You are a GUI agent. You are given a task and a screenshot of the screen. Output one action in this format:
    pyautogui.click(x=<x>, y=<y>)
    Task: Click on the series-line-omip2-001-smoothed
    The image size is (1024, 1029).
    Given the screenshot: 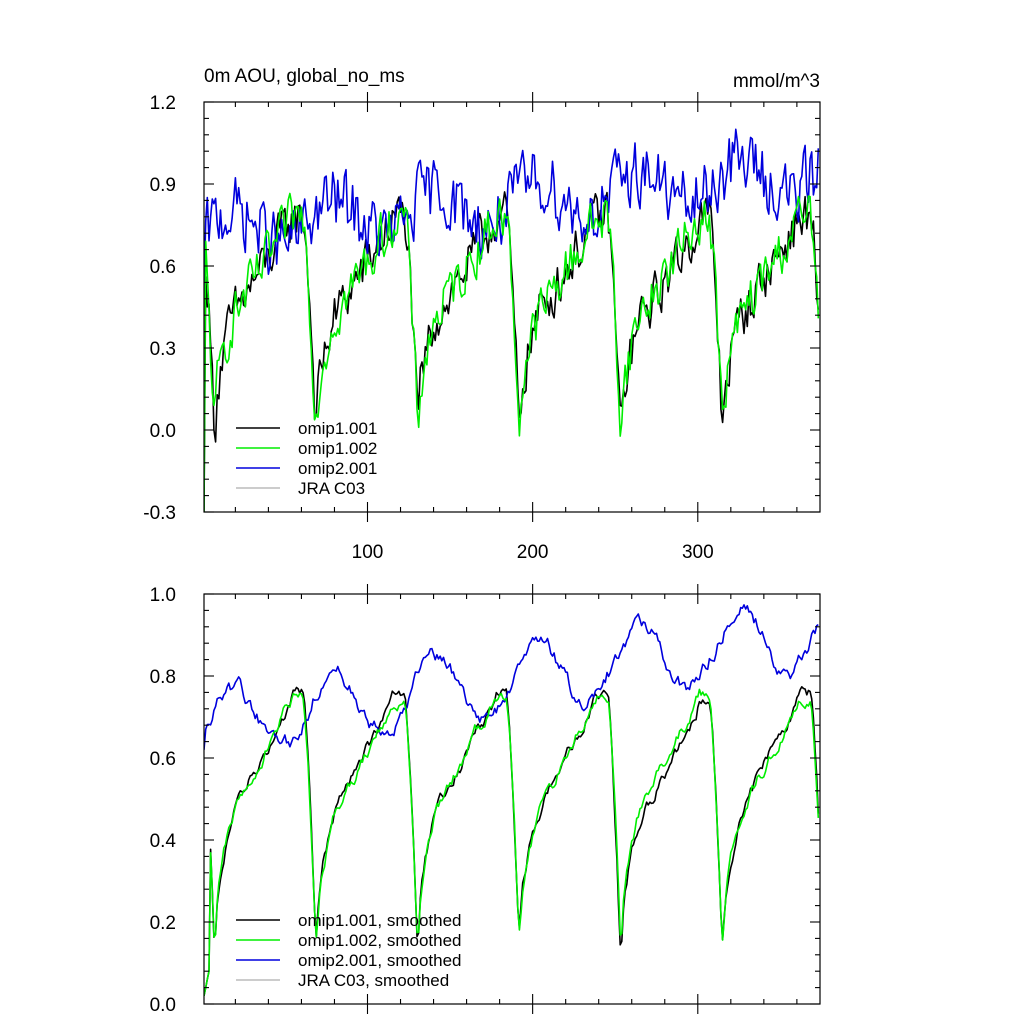 What is the action you would take?
    pyautogui.click(x=511, y=677)
    